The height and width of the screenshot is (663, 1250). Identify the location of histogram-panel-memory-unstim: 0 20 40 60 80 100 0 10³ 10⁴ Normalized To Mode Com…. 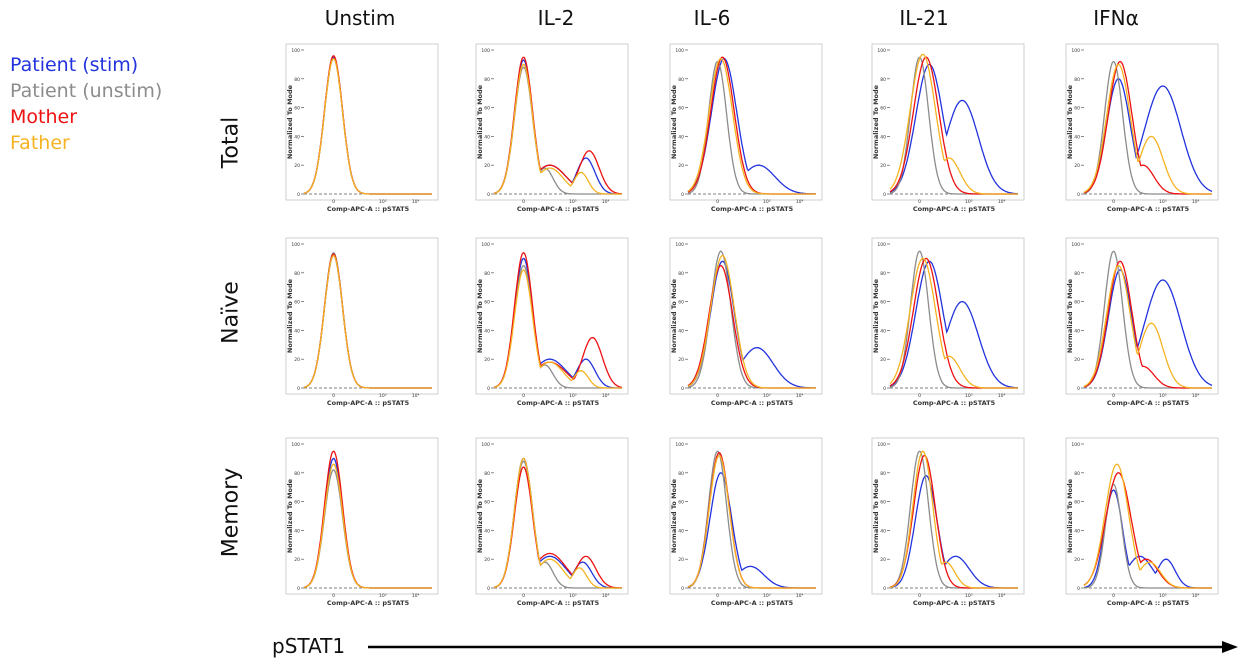
(362, 522).